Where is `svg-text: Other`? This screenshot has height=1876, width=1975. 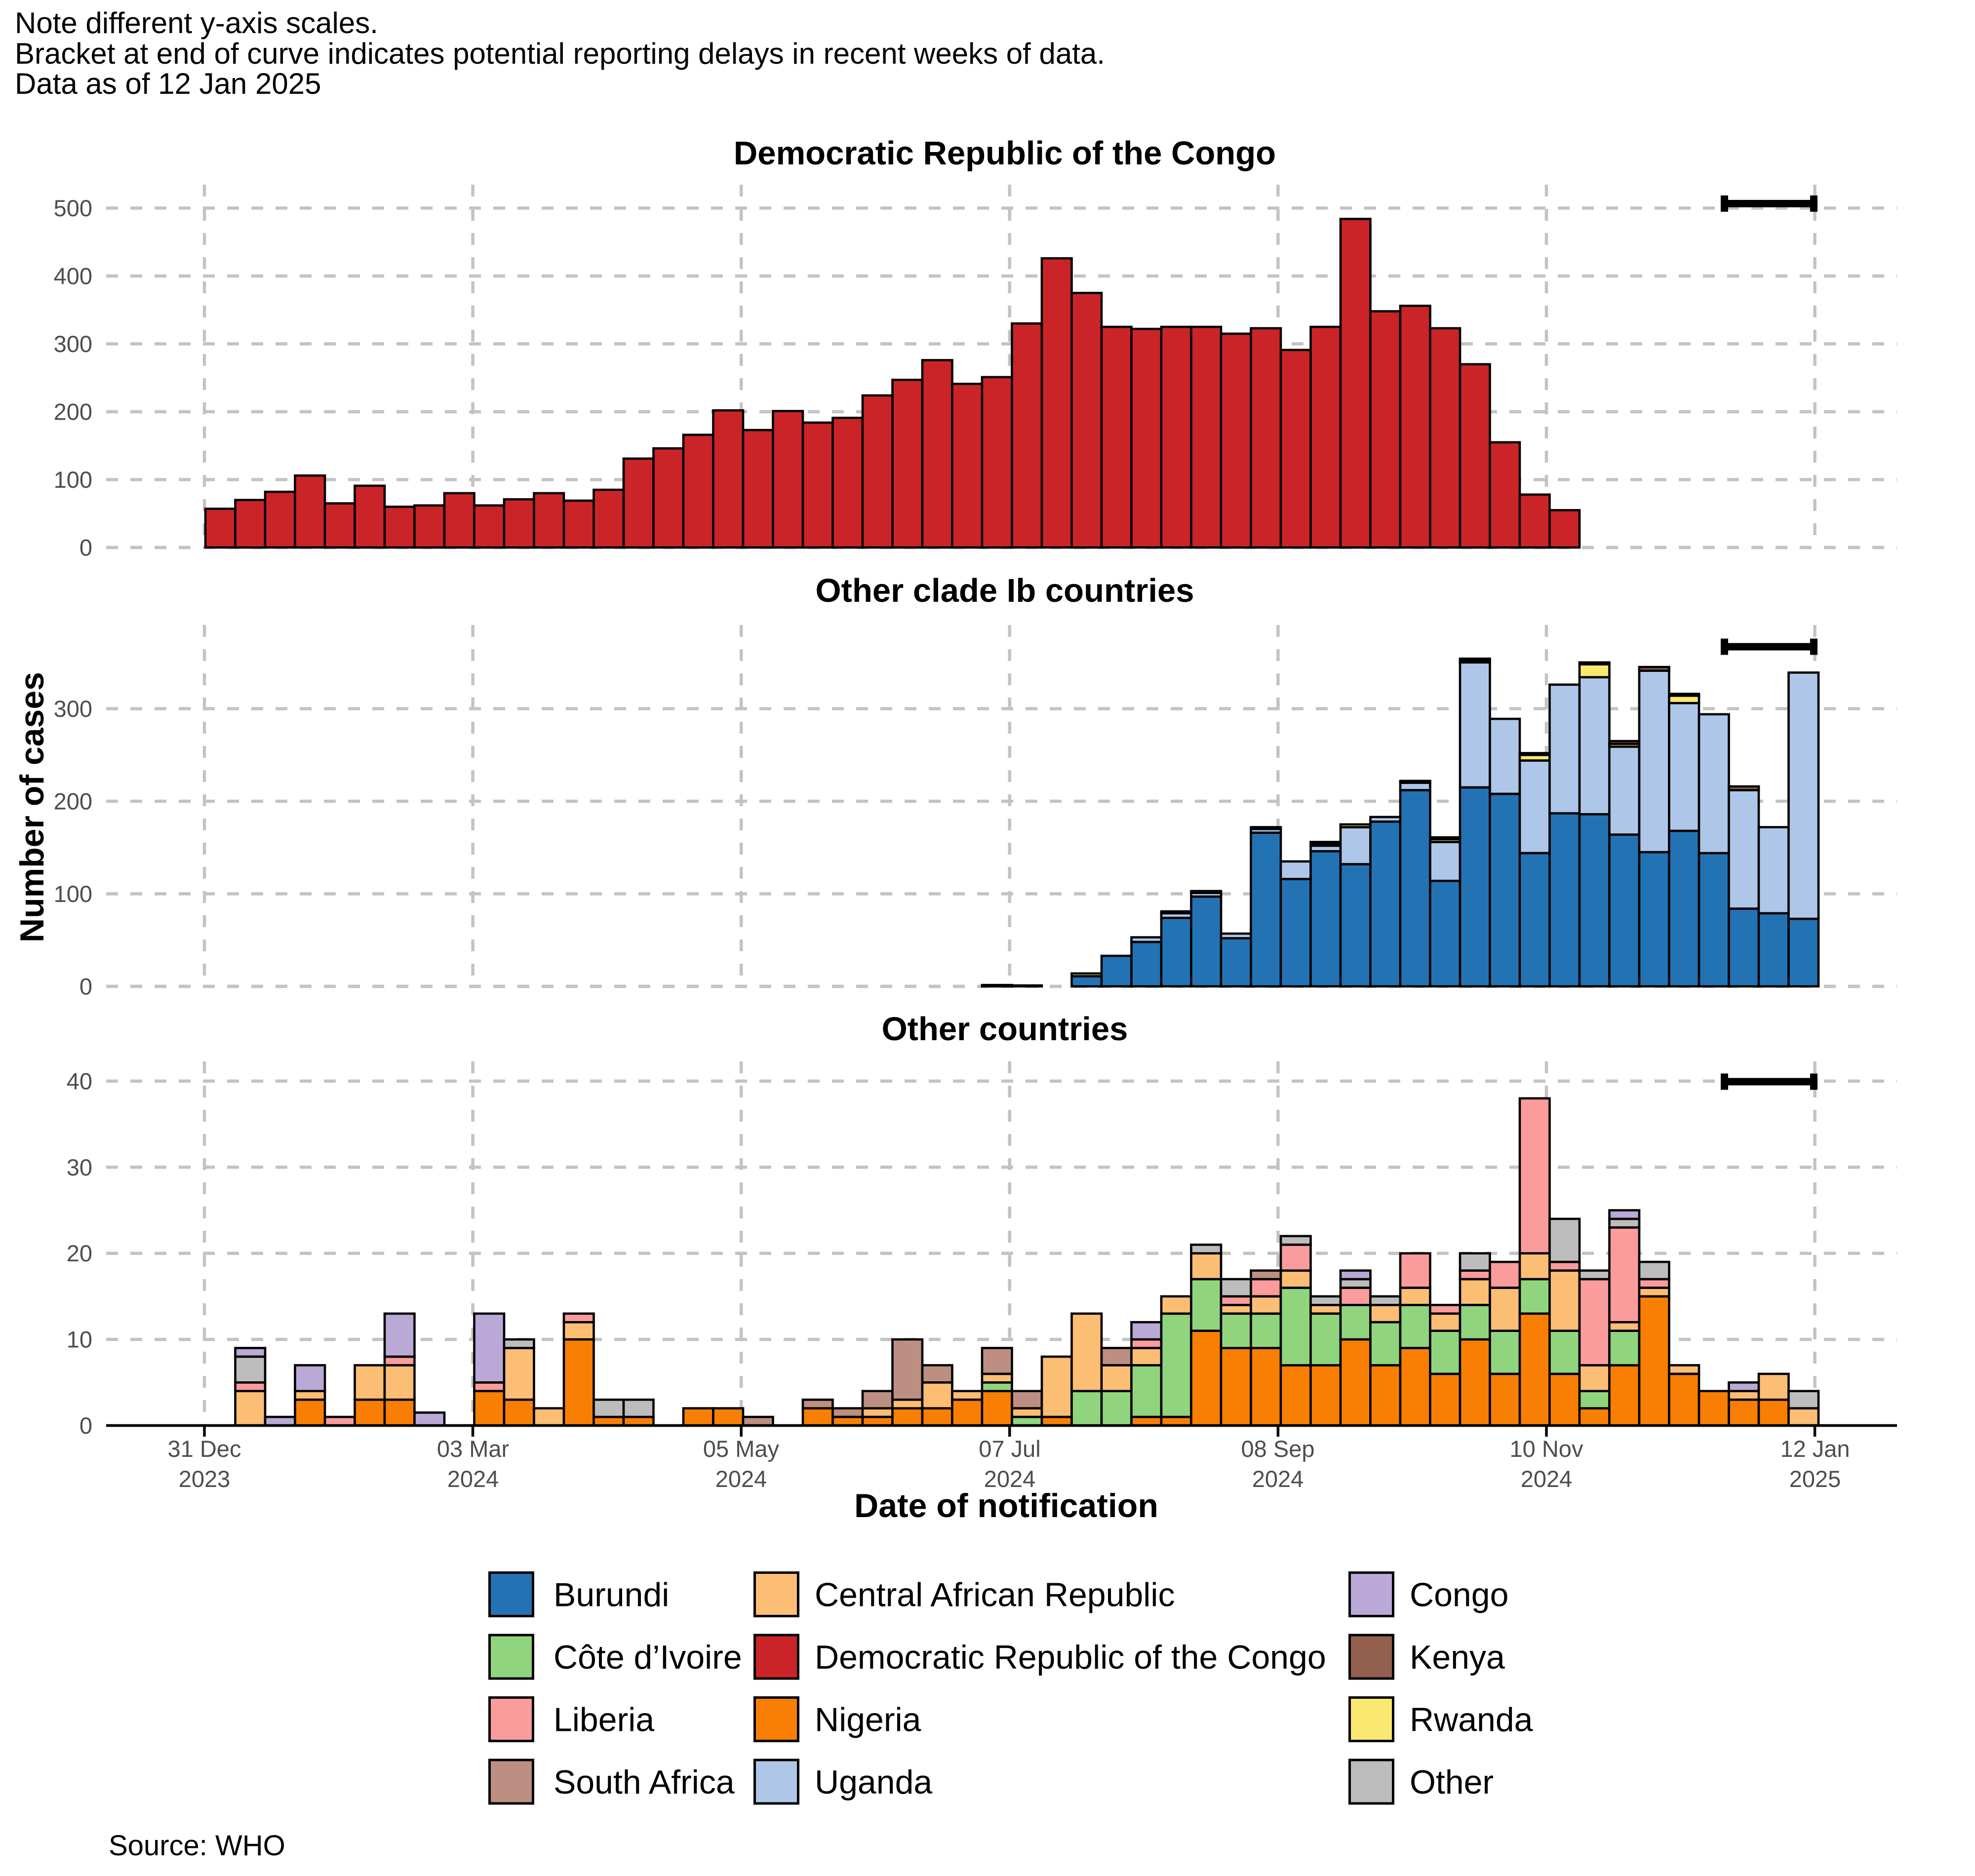 svg-text: Other is located at coordinates (1452, 1782).